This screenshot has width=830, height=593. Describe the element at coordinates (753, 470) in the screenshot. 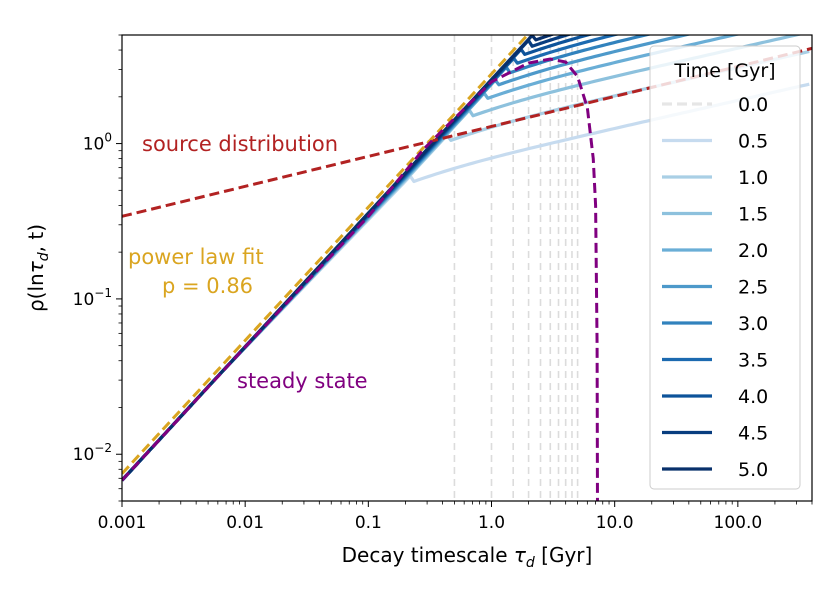

I see `legend-label: 5.0` at that location.